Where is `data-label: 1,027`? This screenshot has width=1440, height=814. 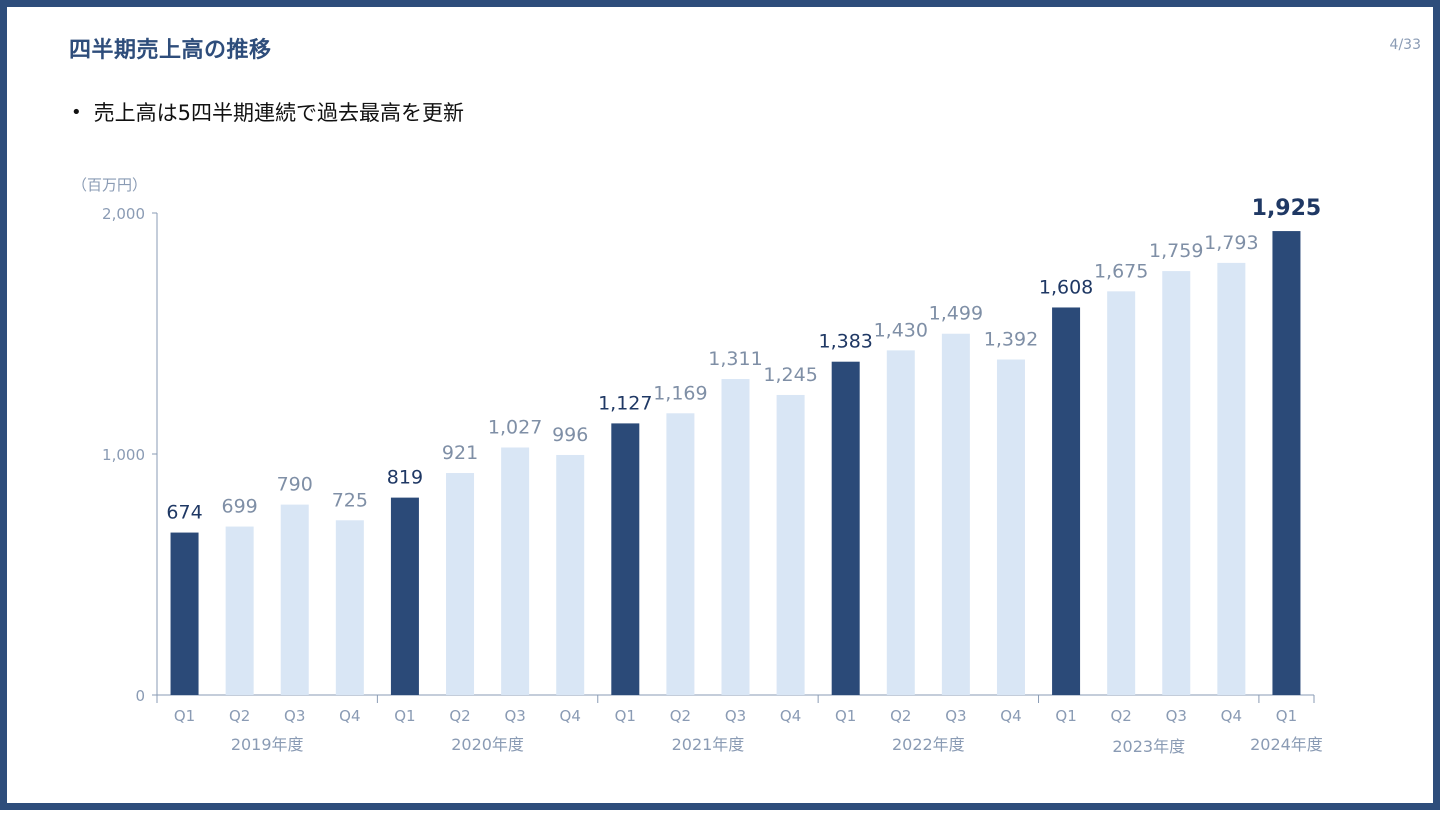 data-label: 1,027 is located at coordinates (515, 427).